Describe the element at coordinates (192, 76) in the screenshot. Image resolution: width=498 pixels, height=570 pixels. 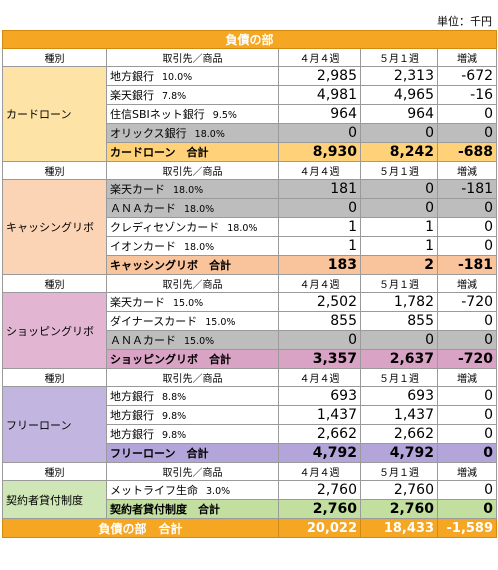
I see `item-name-cell: 地方銀行 10.0%` at that location.